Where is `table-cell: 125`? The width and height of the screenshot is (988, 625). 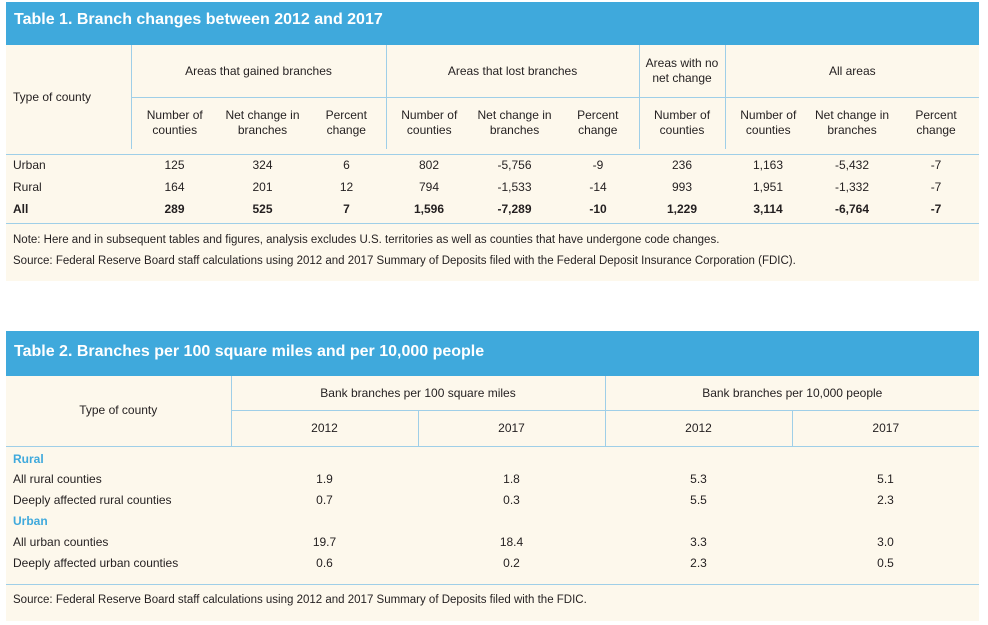
table-cell: 125 is located at coordinates (174, 165).